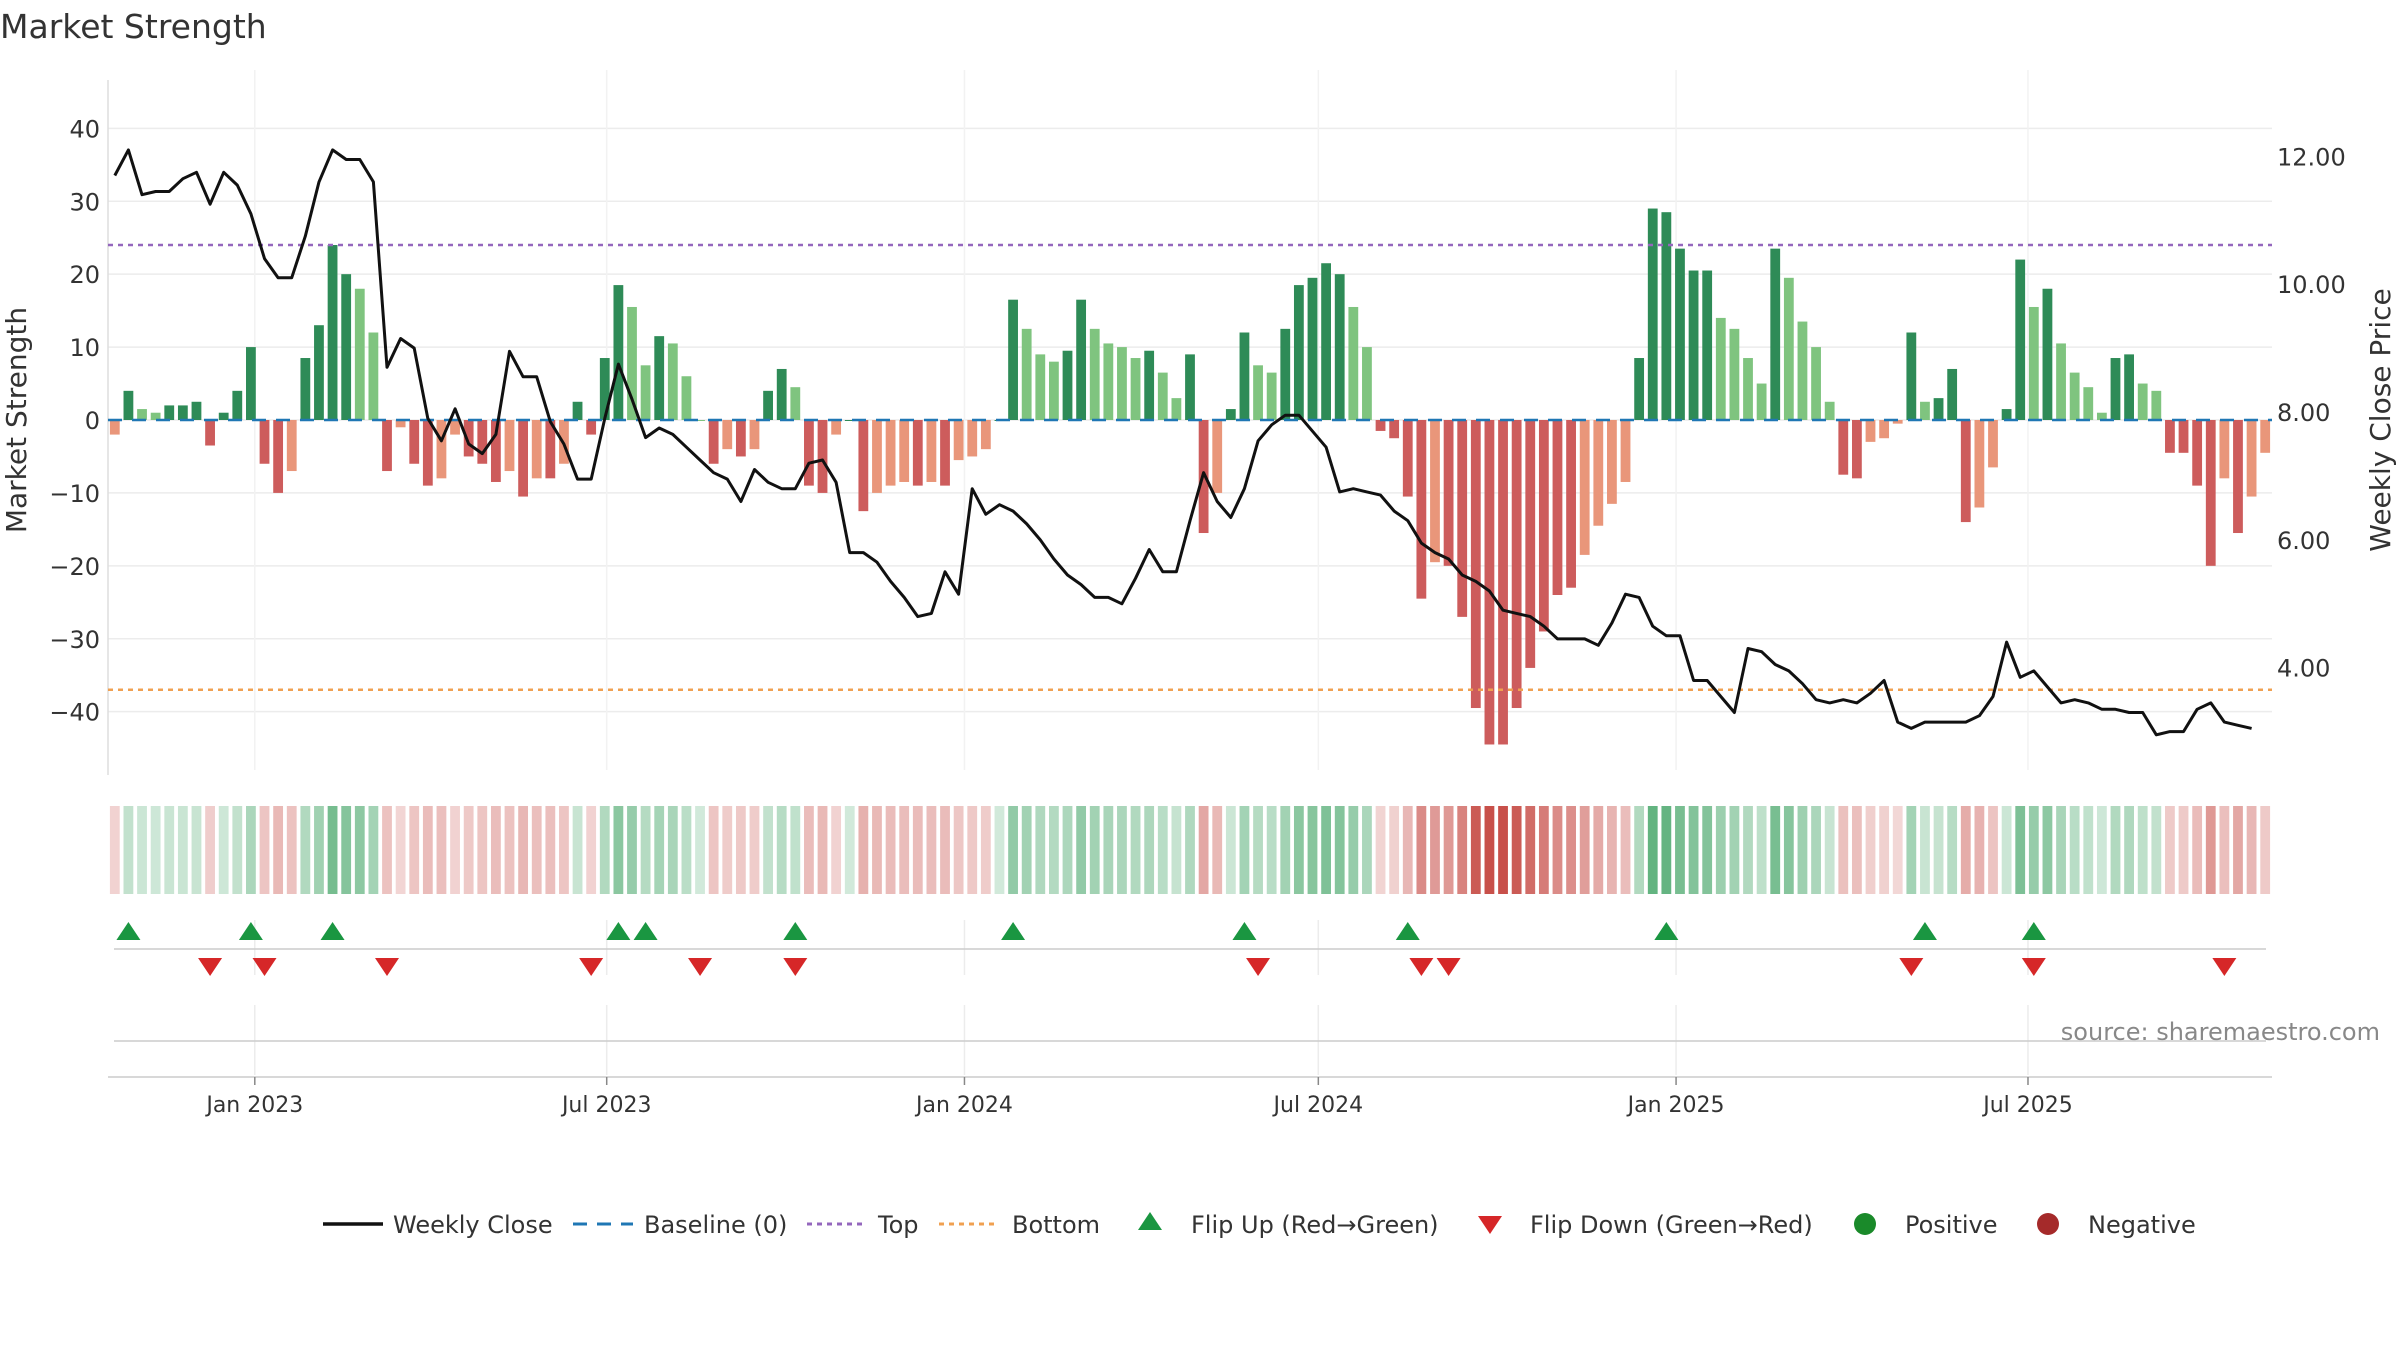 This screenshot has height=1350, width=2400. Describe the element at coordinates (74, 567) in the screenshot. I see `y-left-tick-label: −20` at that location.